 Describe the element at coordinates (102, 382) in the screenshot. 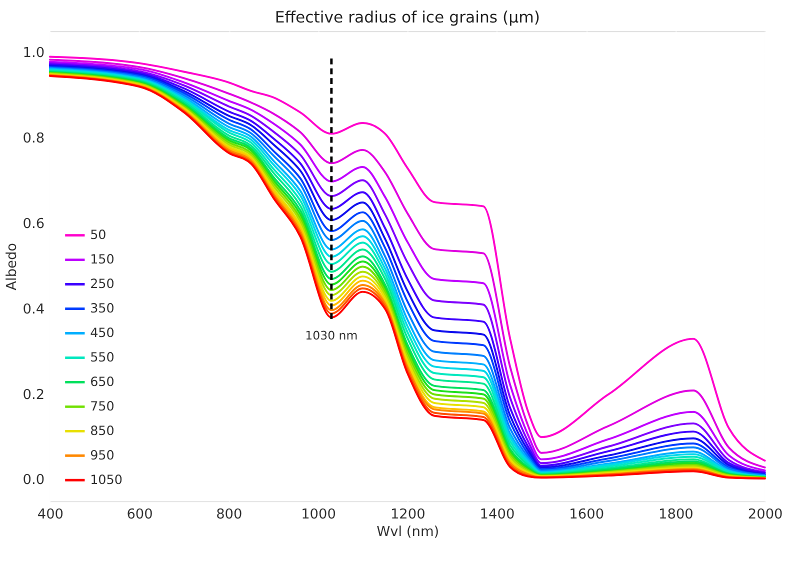

I see `legend-label: 650` at that location.